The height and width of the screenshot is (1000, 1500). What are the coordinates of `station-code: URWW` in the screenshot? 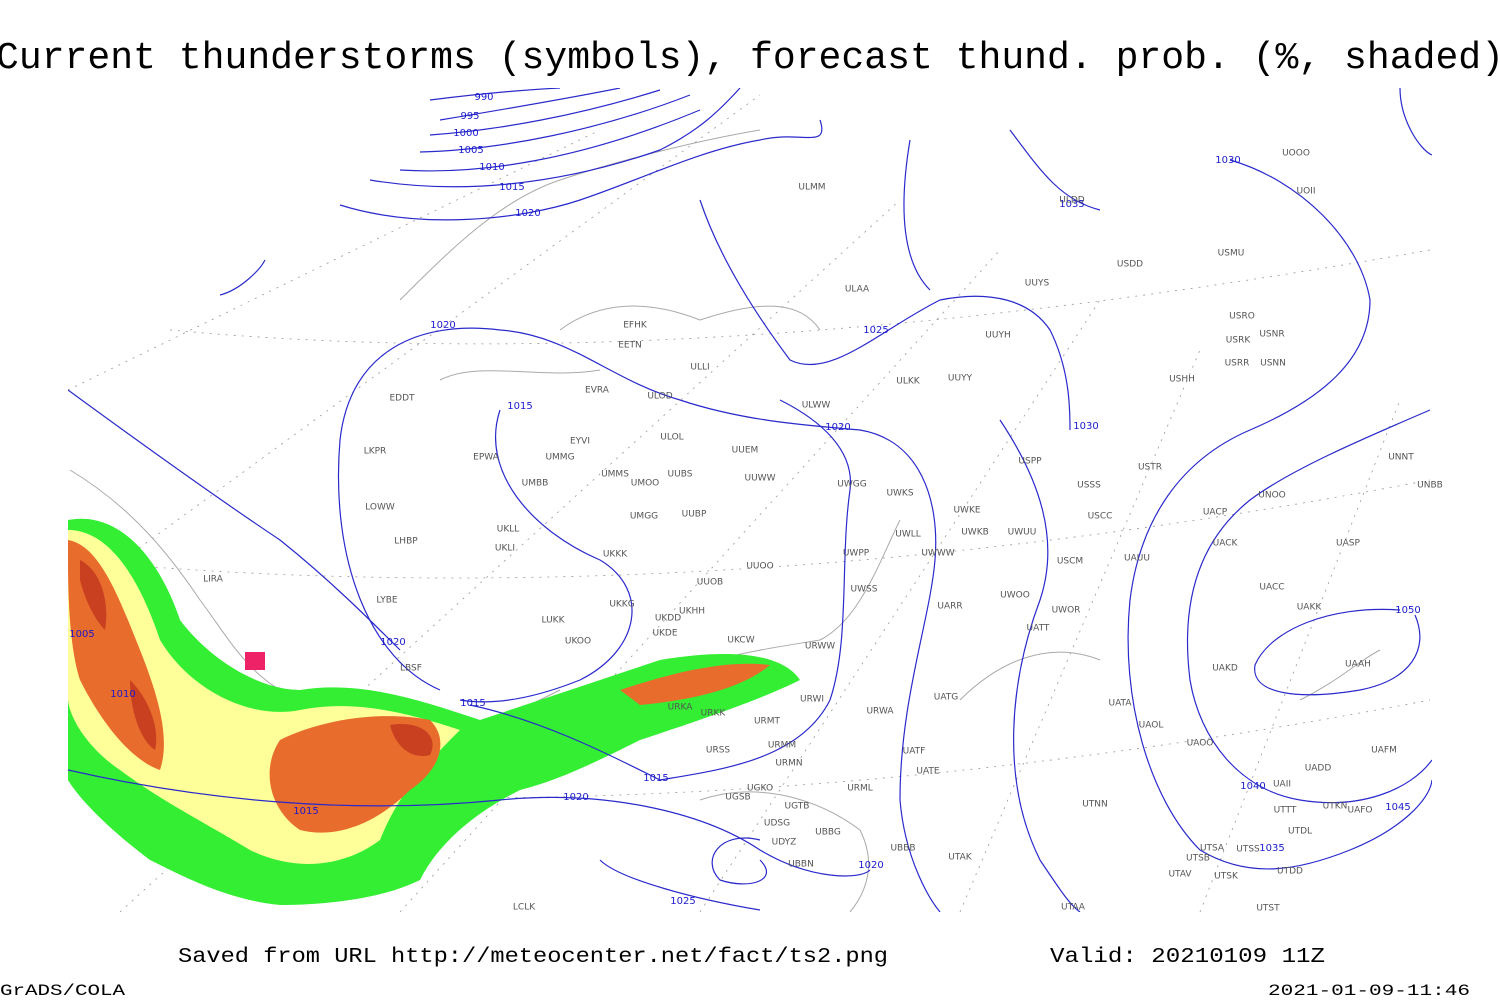 It's located at (820, 647).